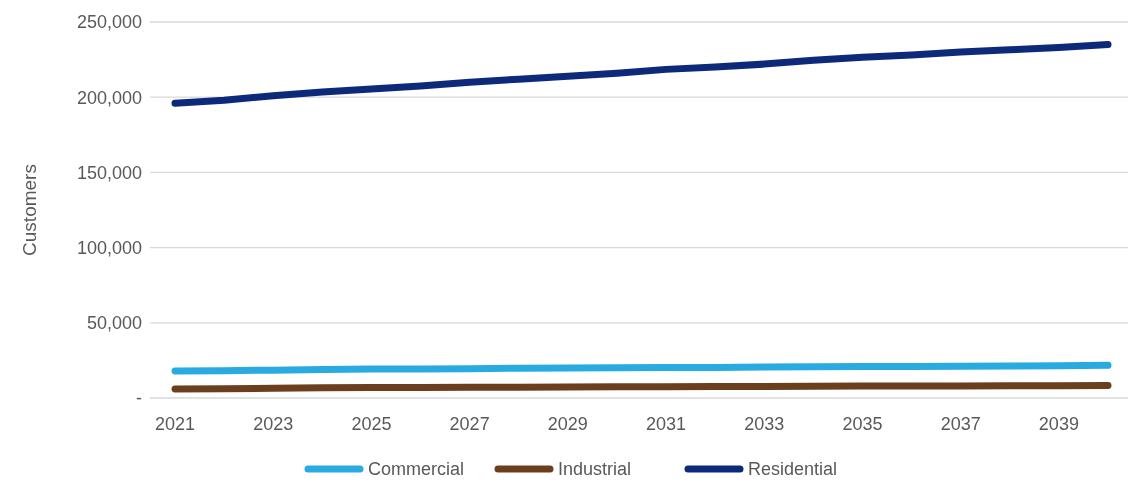 This screenshot has width=1146, height=495. I want to click on x-tick-label: 2035, so click(862, 424).